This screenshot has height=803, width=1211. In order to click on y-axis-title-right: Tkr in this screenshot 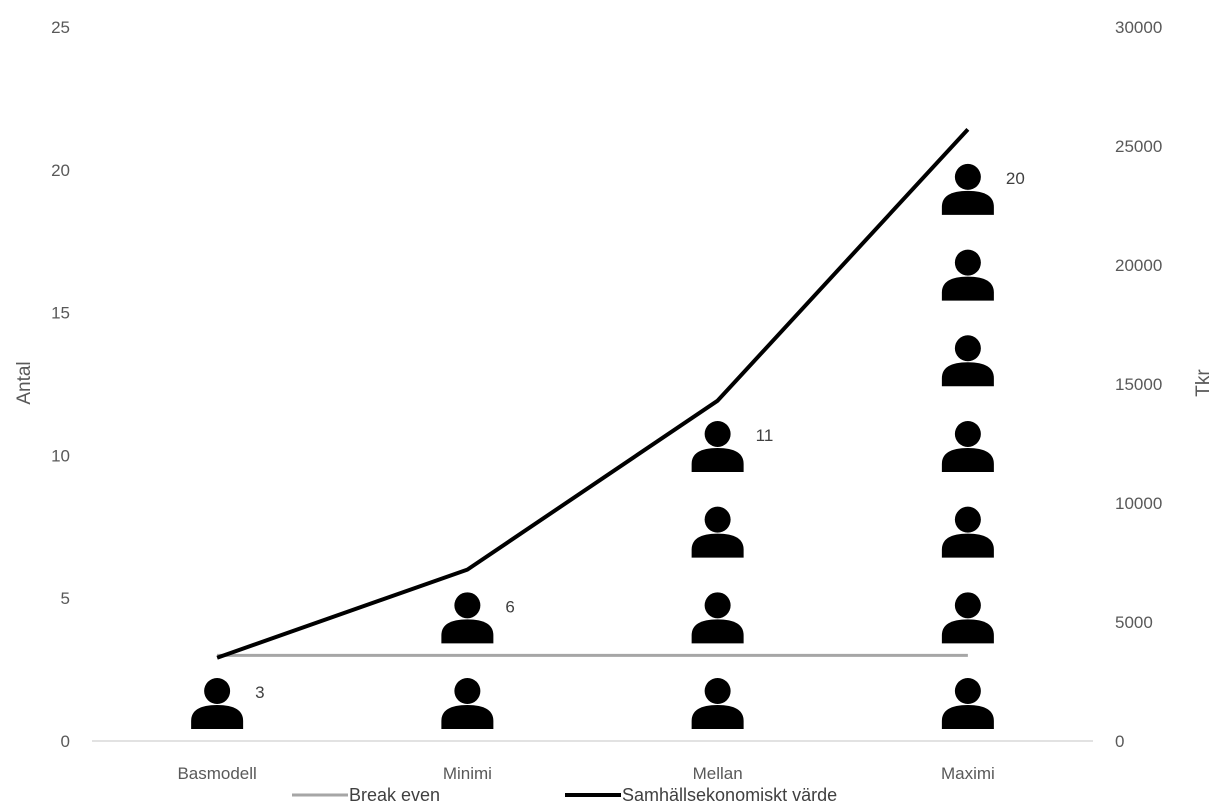, I will do `click(1202, 383)`.